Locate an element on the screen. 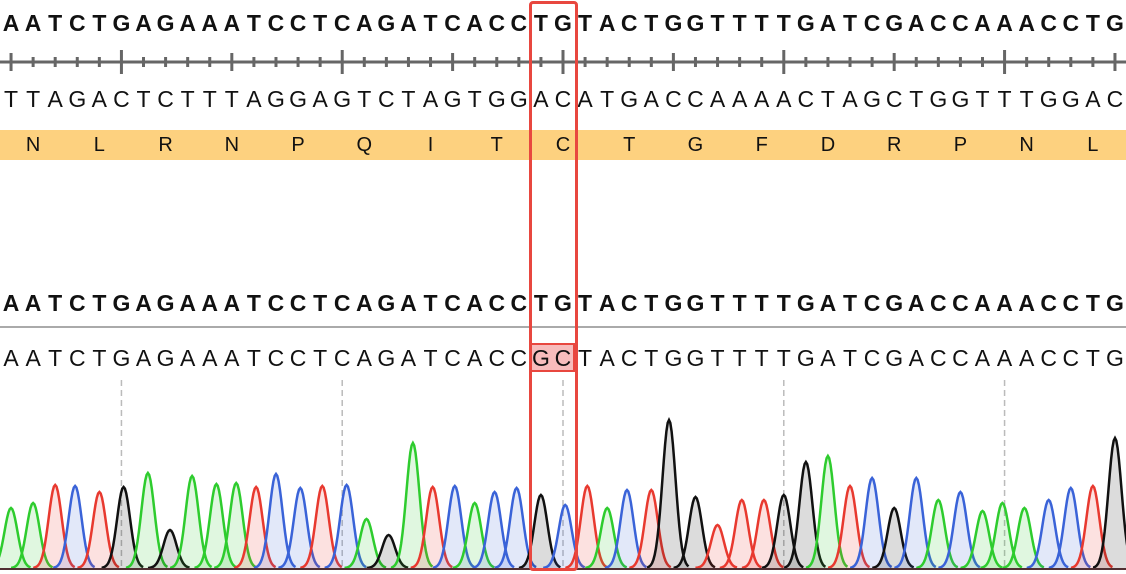 The image size is (1126, 574). amino-acid: N is located at coordinates (1026, 145).